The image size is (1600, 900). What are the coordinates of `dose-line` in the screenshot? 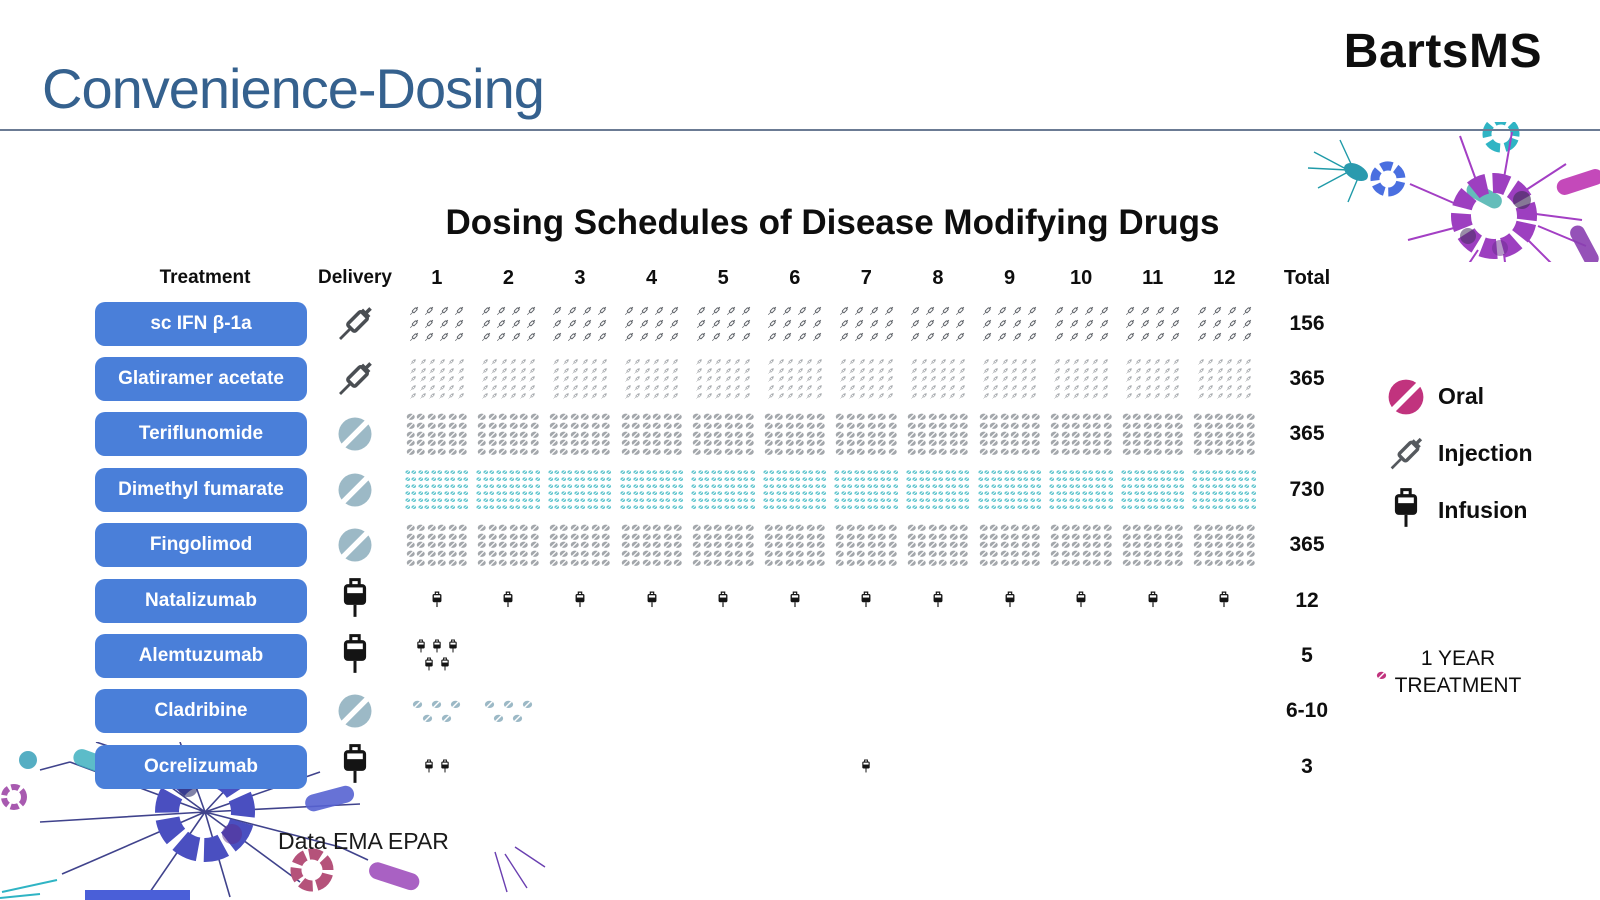 It's located at (437, 647).